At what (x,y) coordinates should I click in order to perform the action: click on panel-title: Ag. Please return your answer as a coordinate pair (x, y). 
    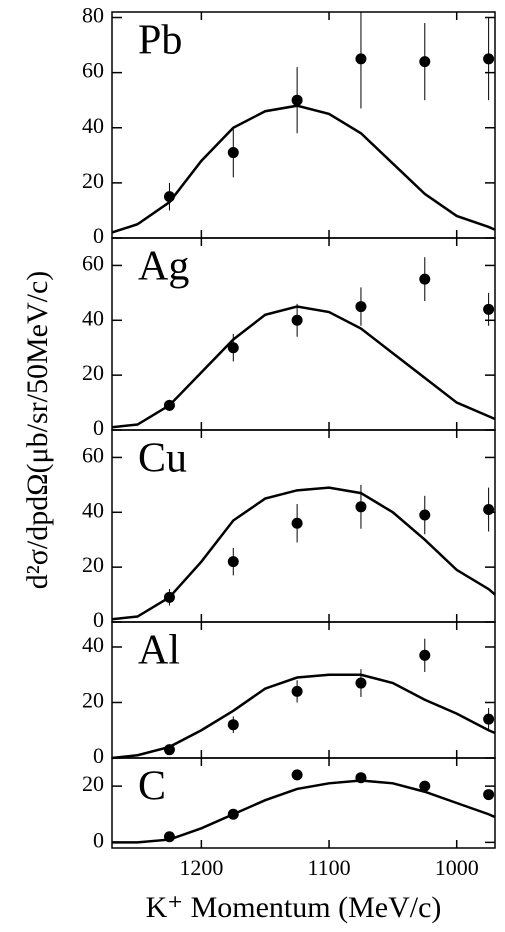
    Looking at the image, I should click on (163, 267).